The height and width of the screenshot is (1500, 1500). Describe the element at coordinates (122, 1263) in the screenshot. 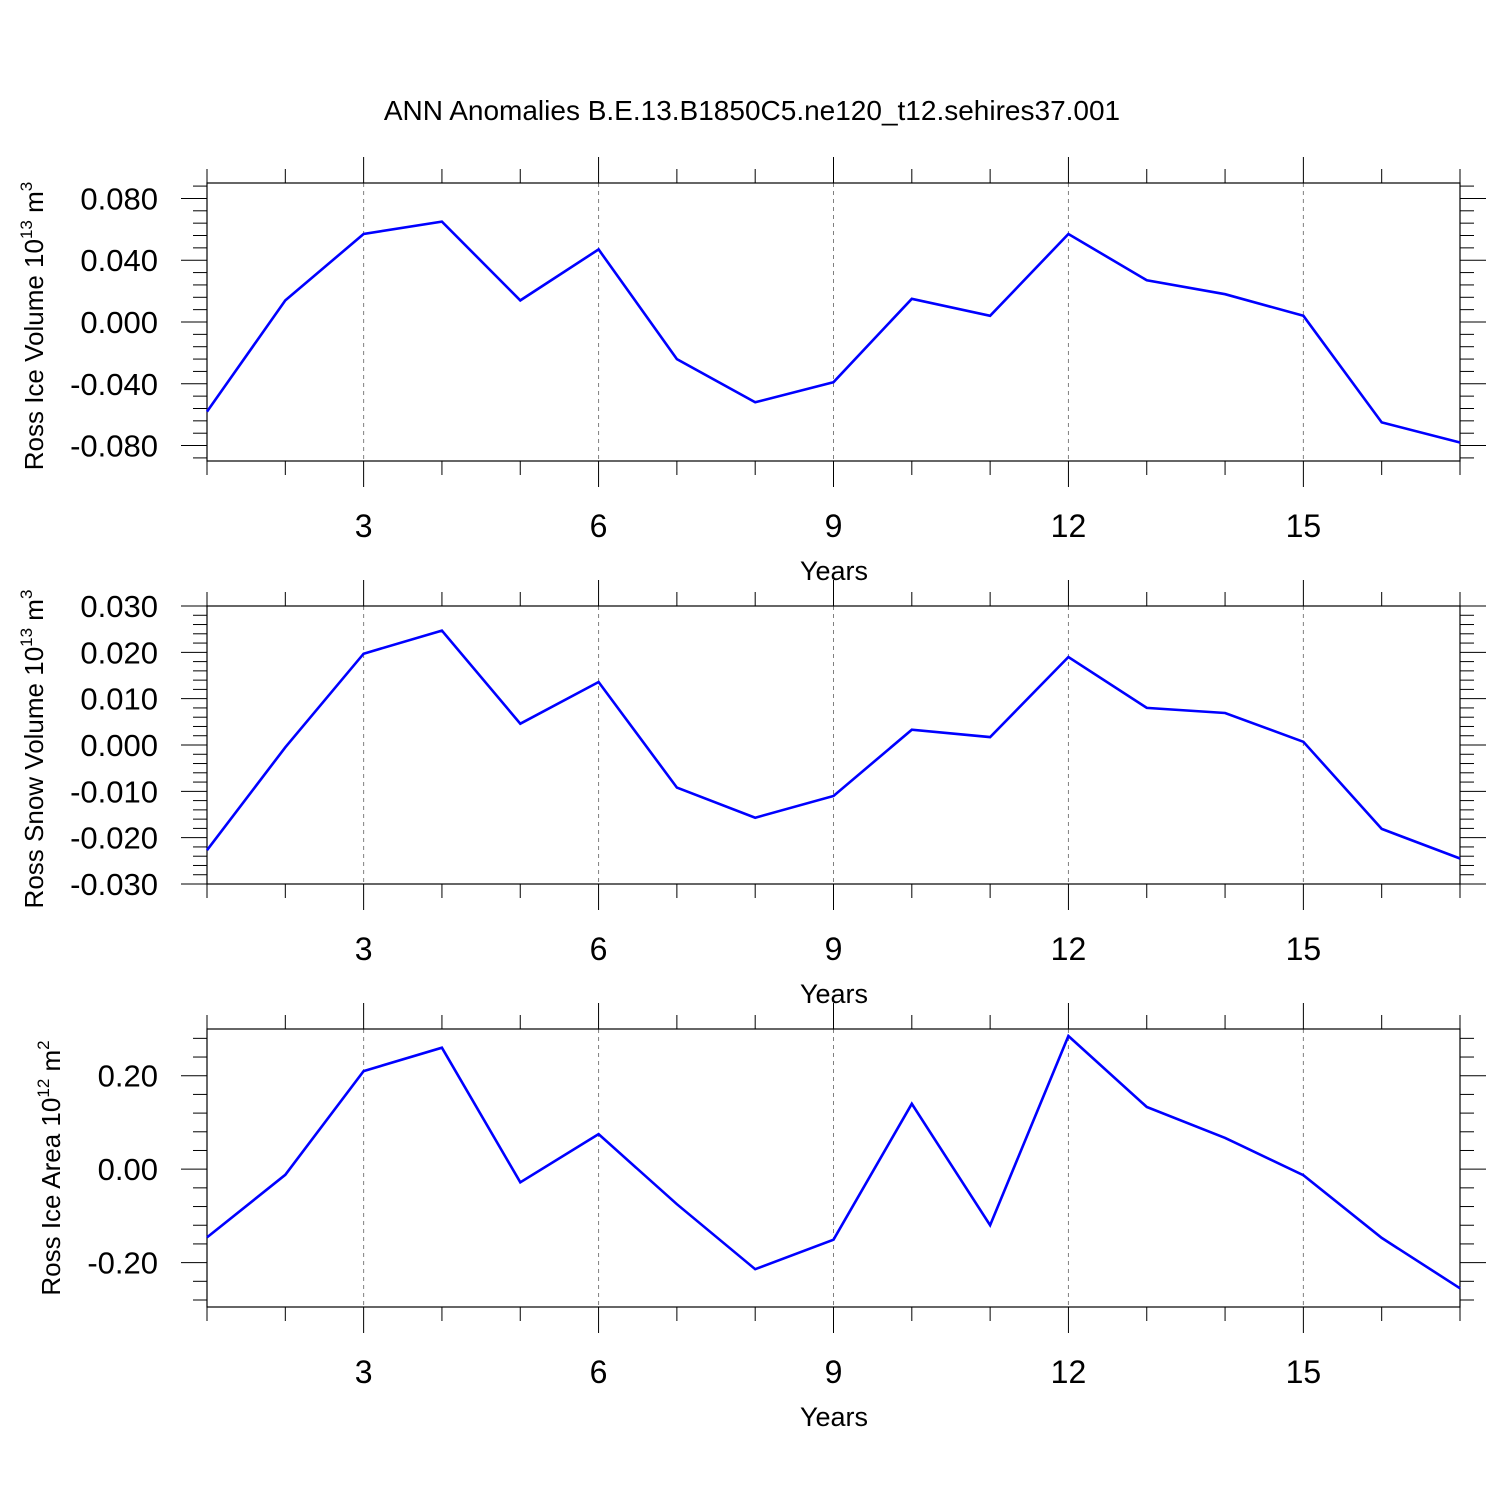

I see `y-tick-label: -0.20` at that location.